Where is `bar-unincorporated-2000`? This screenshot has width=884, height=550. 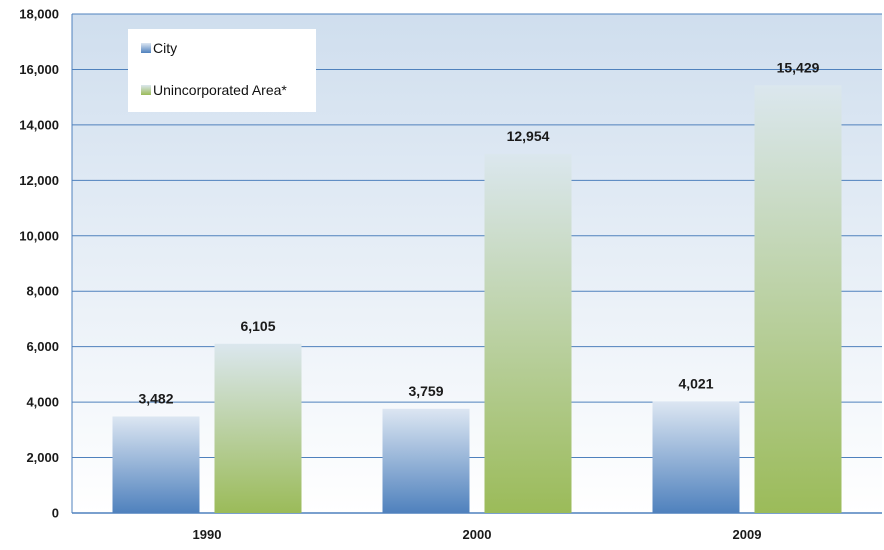
bar-unincorporated-2000 is located at coordinates (528, 333).